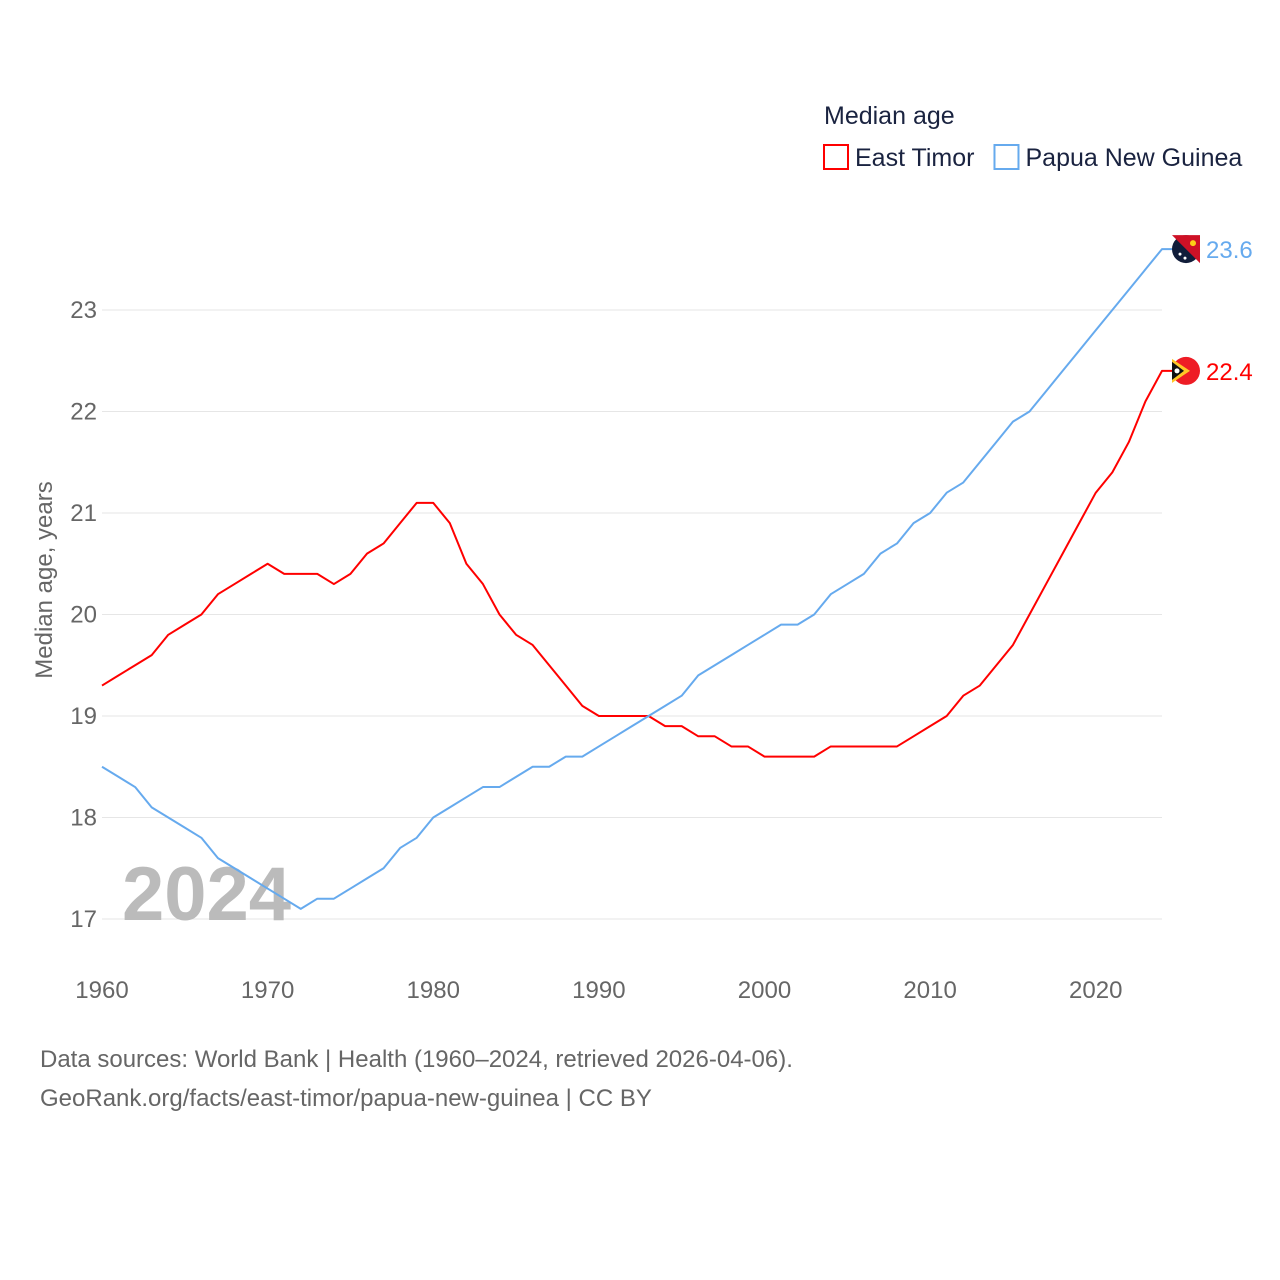 The height and width of the screenshot is (1280, 1280). I want to click on y-axis-label: Median age, years, so click(44, 579).